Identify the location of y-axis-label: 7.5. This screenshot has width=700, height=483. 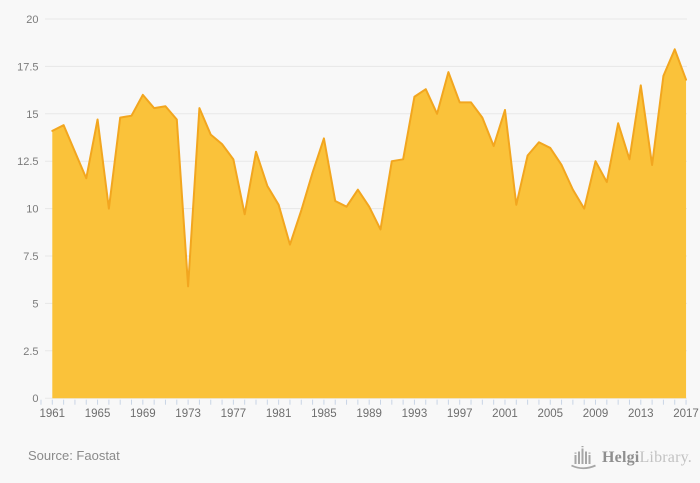
(30, 257).